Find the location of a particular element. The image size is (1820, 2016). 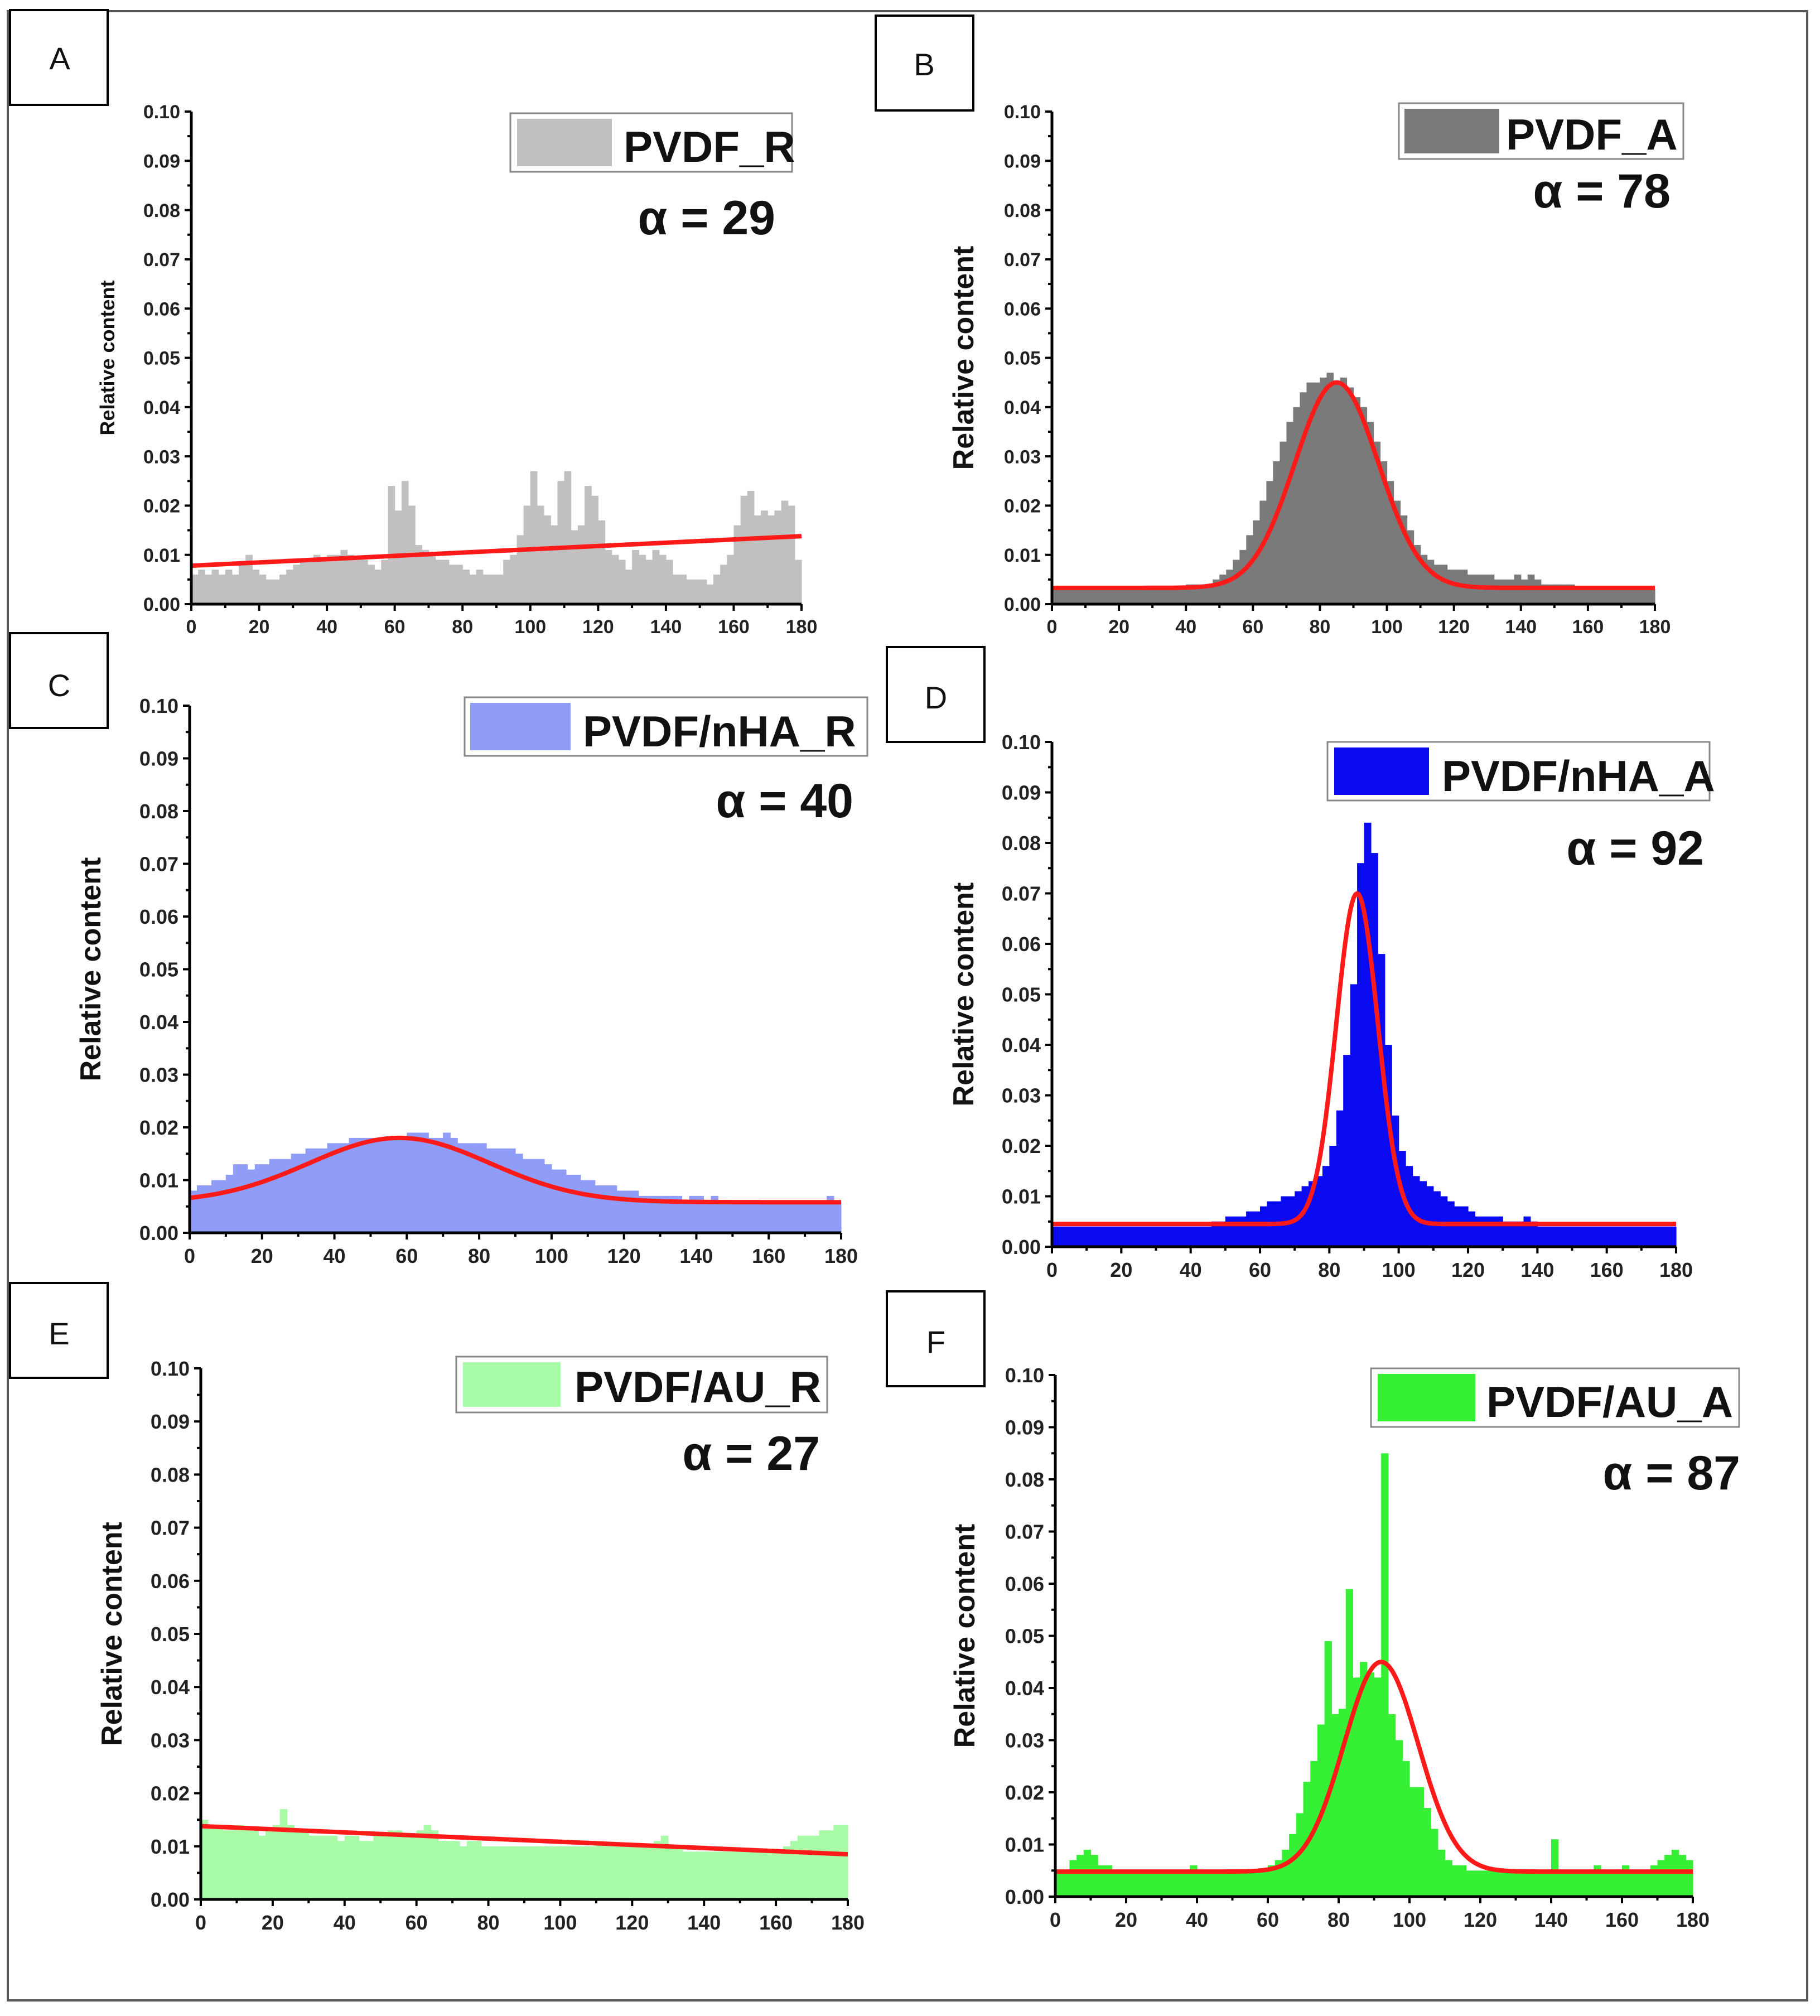

x-tick-label: 60 is located at coordinates (1260, 1269).